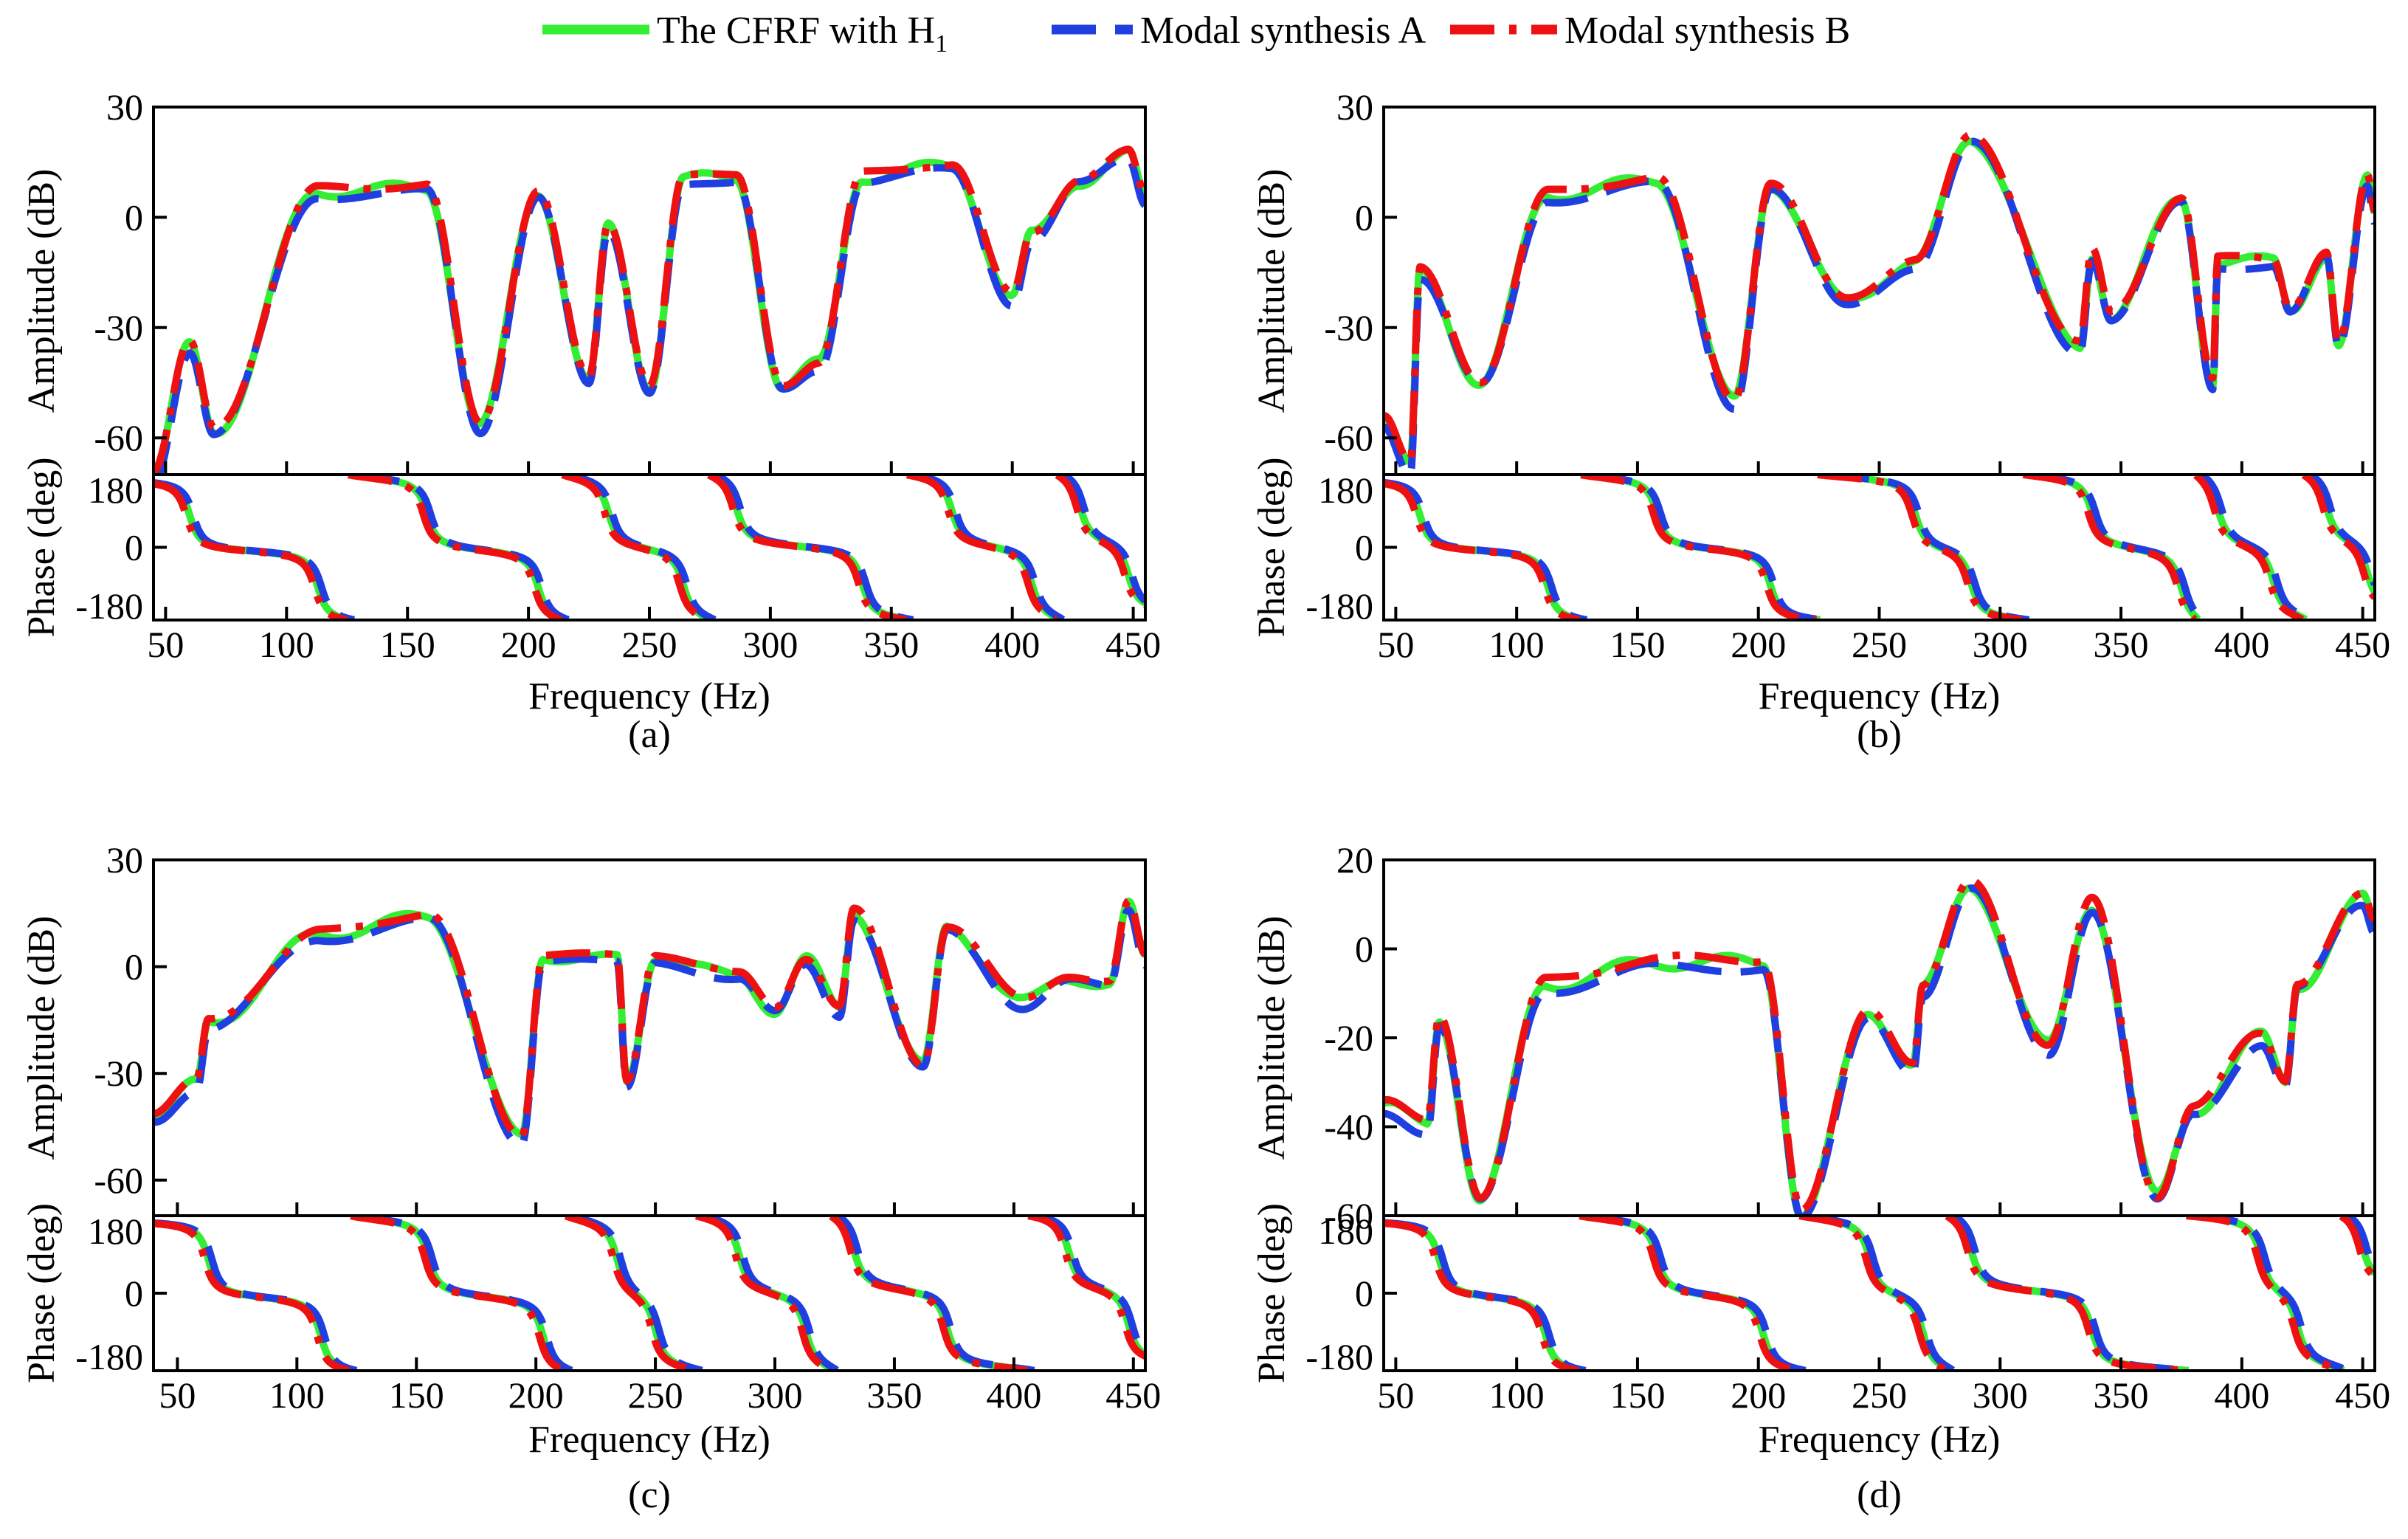 This screenshot has width=2408, height=1539. Describe the element at coordinates (1879, 1495) in the screenshot. I see `panel-label: (d)` at that location.